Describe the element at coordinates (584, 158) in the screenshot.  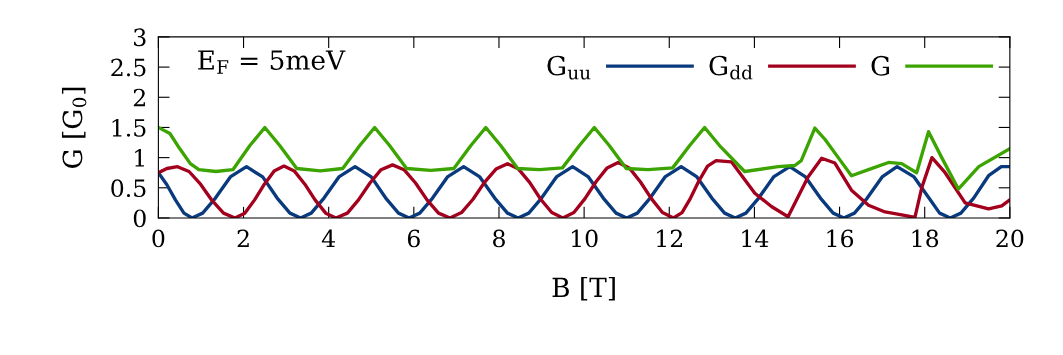
I see `line-series` at that location.